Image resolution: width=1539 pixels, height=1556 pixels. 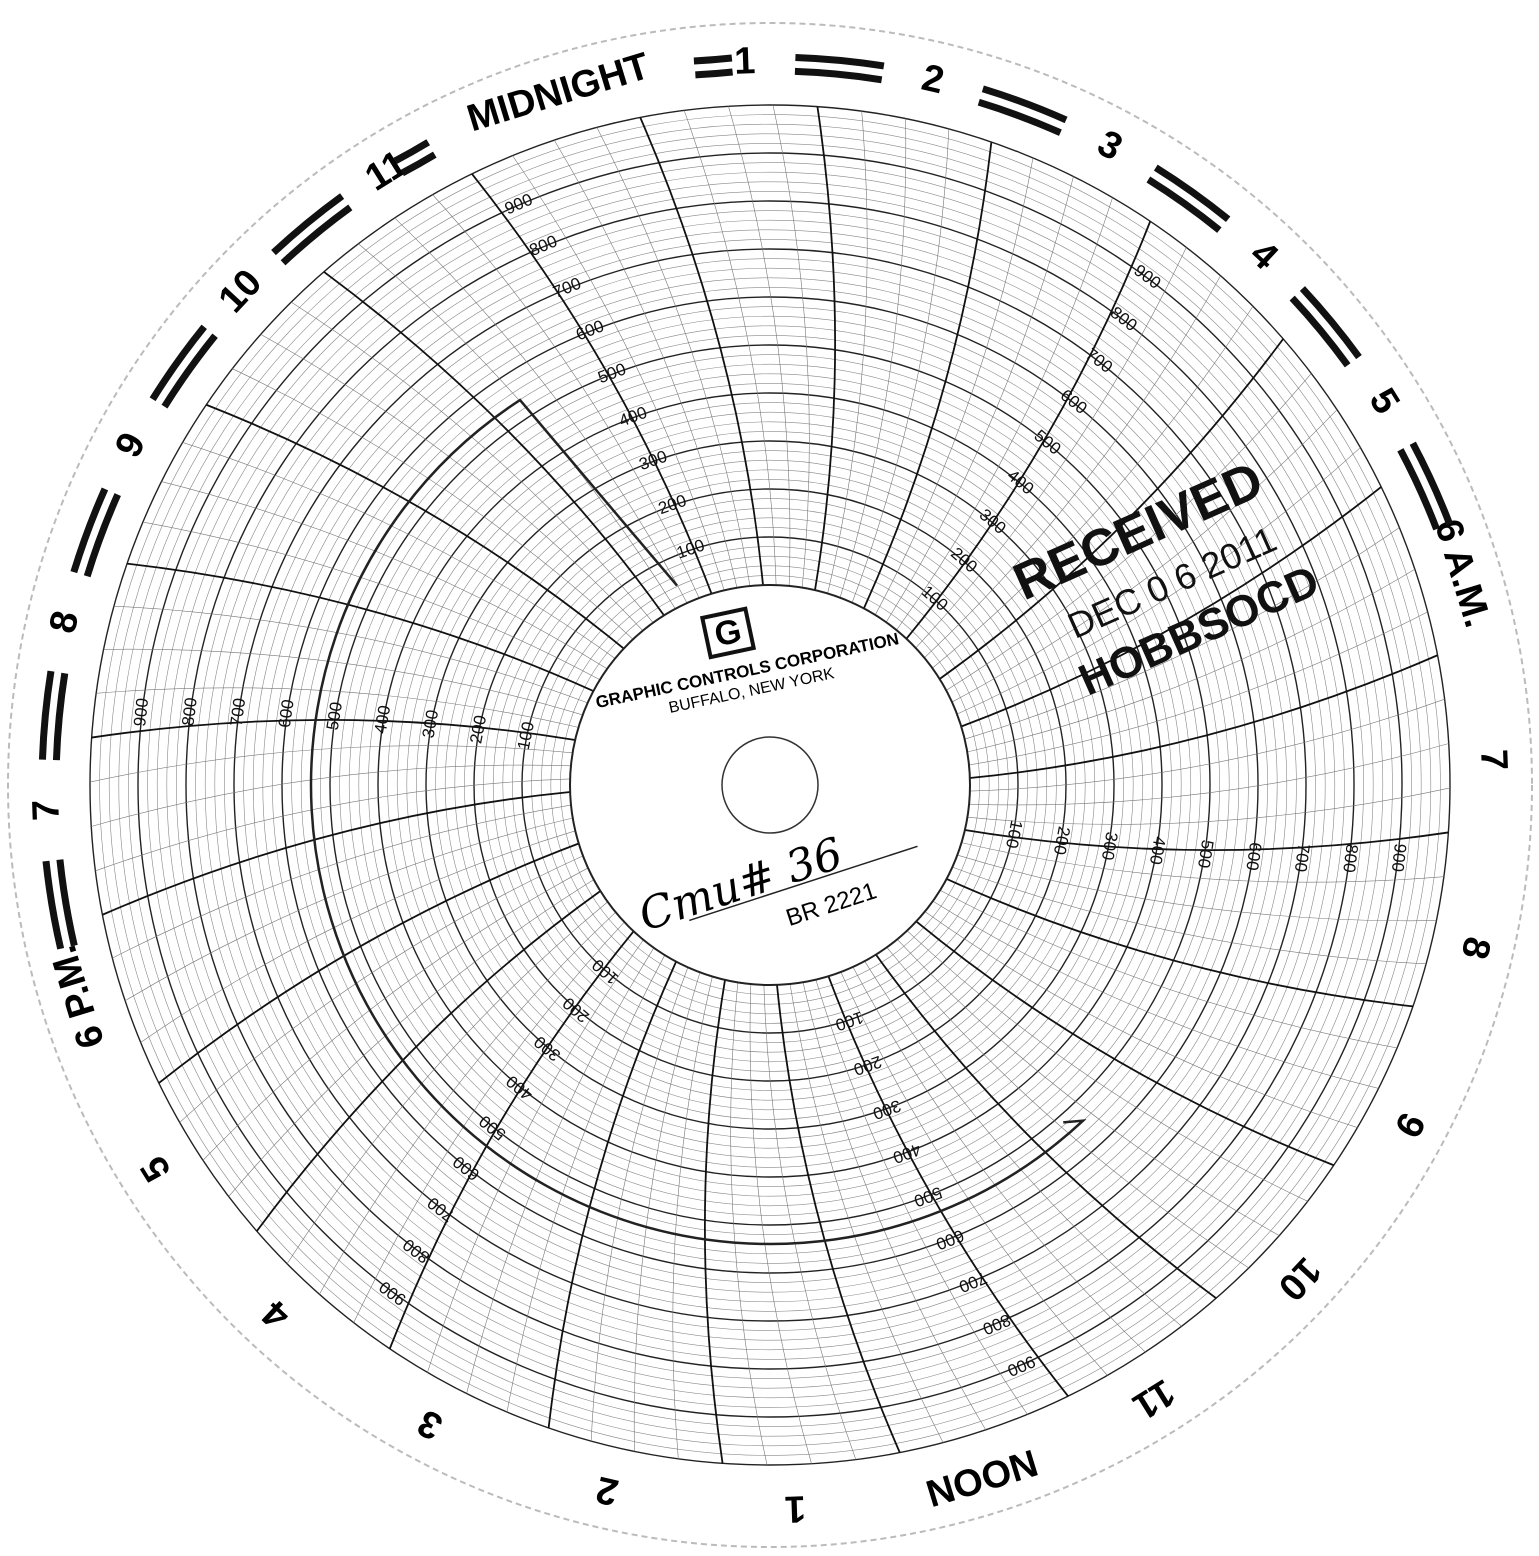 What do you see at coordinates (46, 810) in the screenshot?
I see `hour-label: 7` at bounding box center [46, 810].